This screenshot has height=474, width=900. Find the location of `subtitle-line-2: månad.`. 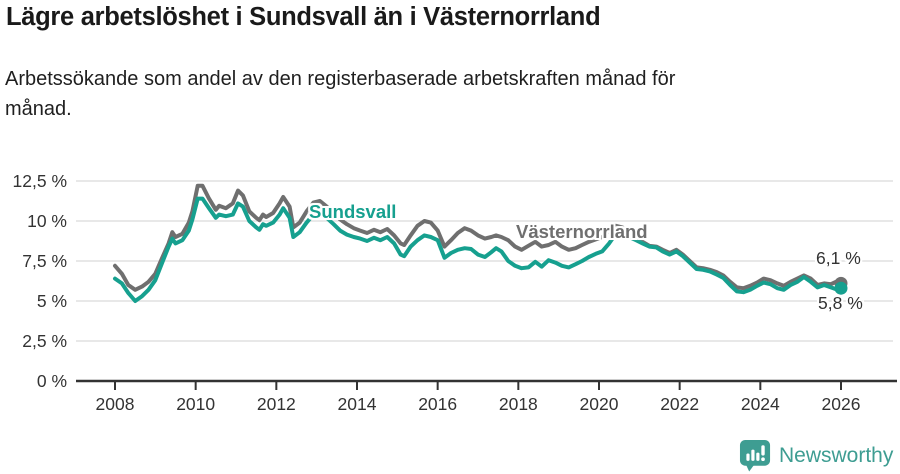

subtitle-line-2: månad. is located at coordinates (38, 109).